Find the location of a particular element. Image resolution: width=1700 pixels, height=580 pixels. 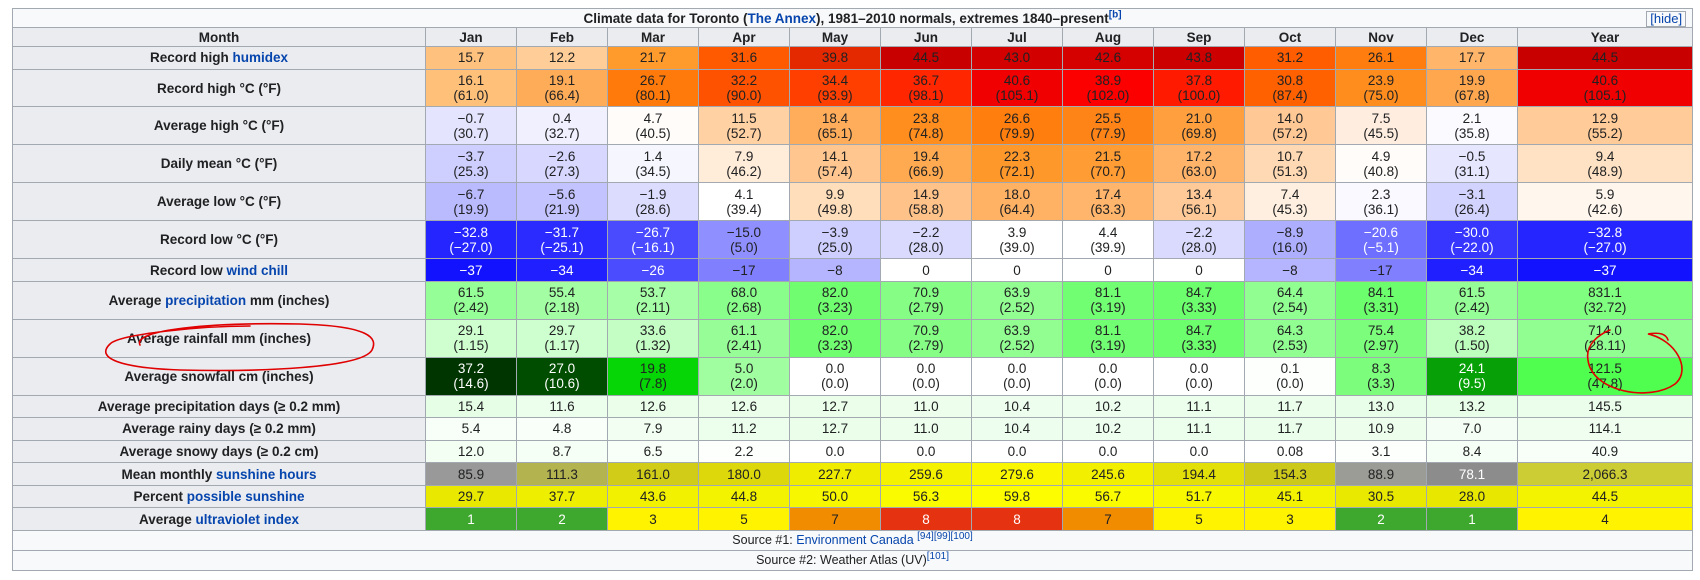

header-apr: Apr is located at coordinates (744, 37).